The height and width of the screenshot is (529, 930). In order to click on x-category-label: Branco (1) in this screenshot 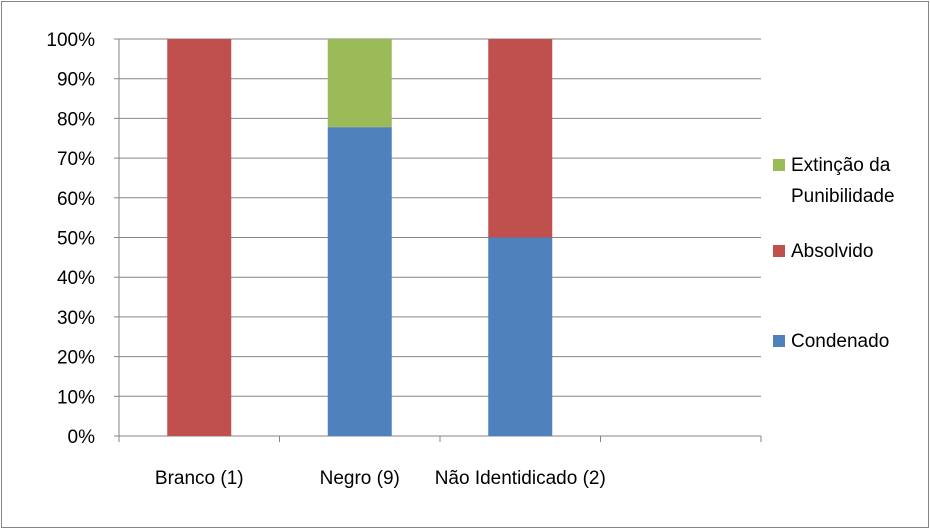, I will do `click(199, 478)`.